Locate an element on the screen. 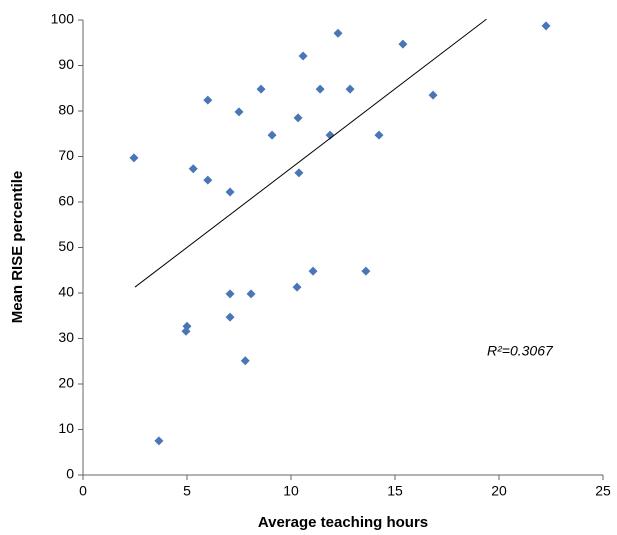 The height and width of the screenshot is (535, 617). x-tick-label: 0 is located at coordinates (83, 491).